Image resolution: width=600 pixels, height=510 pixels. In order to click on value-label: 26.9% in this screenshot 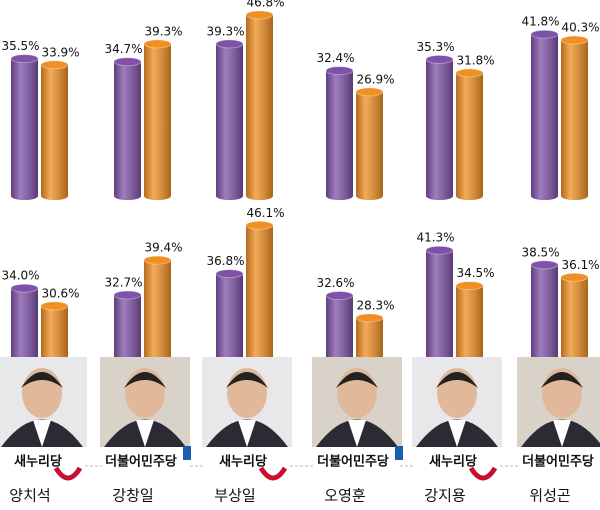, I will do `click(375, 79)`.